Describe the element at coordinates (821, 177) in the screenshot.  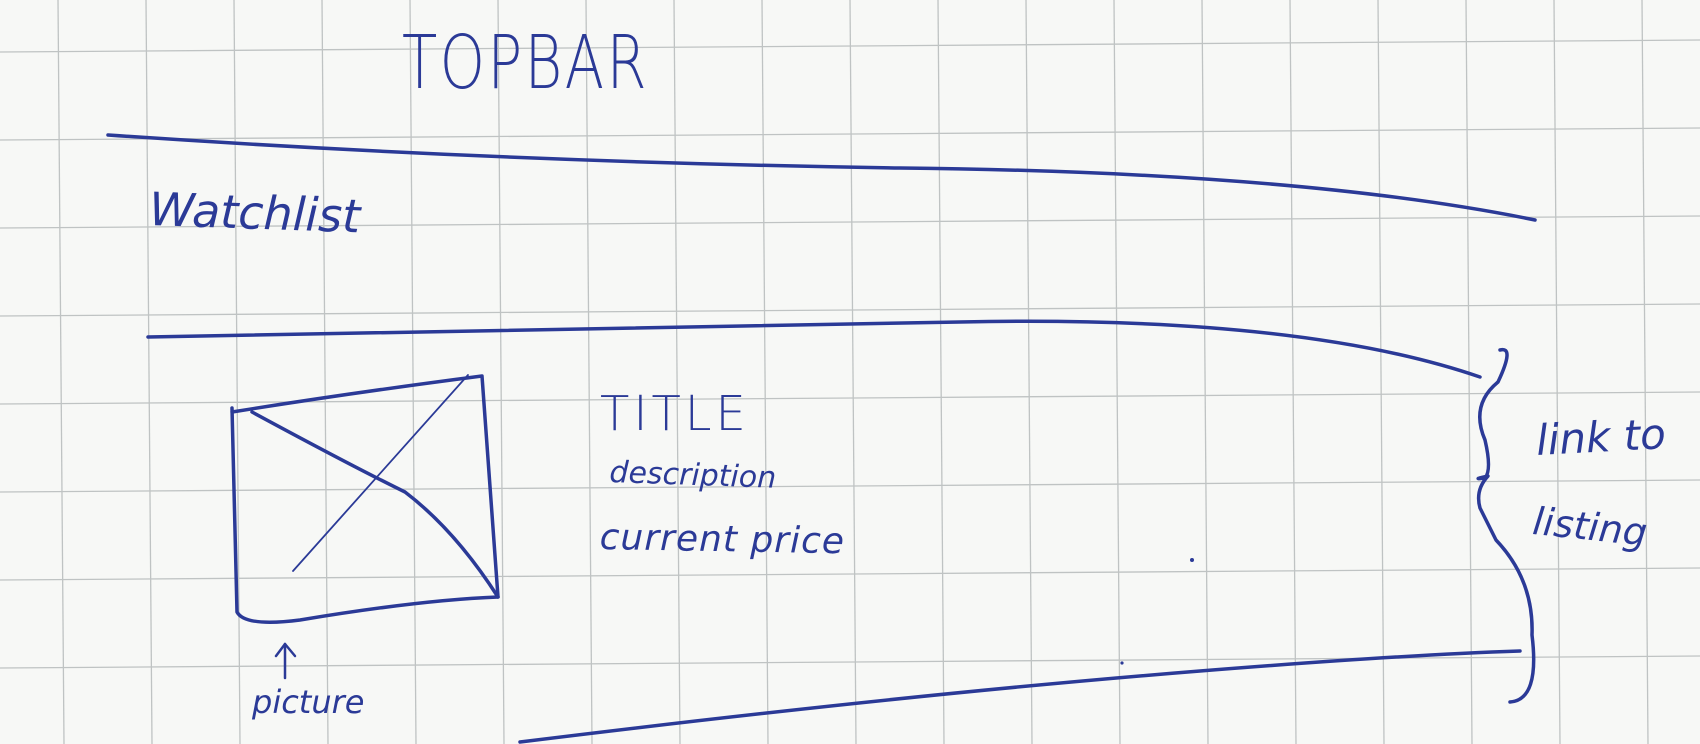
I see `topbar-divider-line` at that location.